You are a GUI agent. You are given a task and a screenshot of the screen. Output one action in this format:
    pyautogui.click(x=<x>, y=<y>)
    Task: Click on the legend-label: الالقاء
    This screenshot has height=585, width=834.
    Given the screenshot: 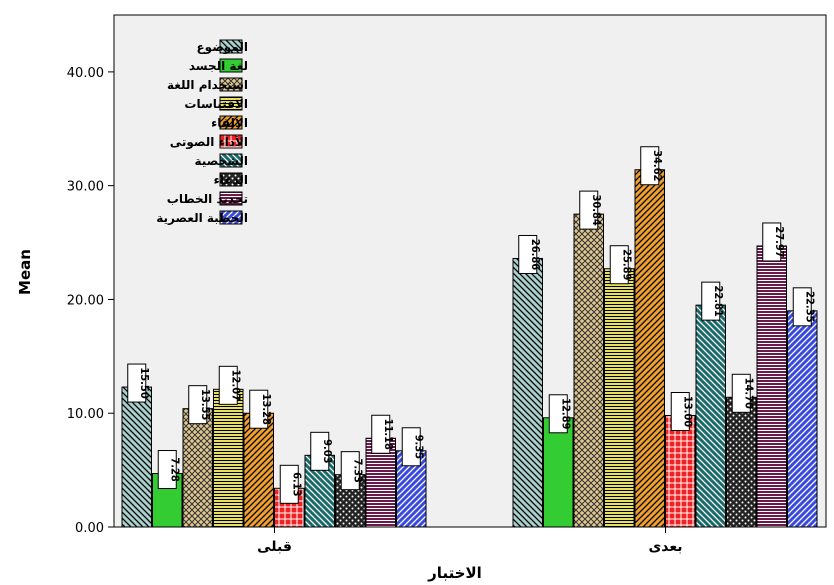 What is the action you would take?
    pyautogui.click(x=229, y=123)
    